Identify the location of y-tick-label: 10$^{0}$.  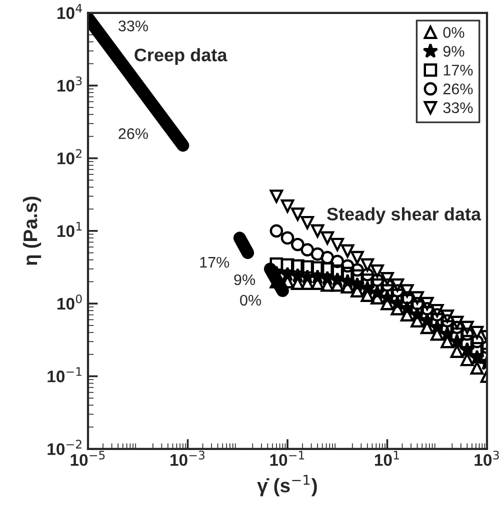
(70, 302).